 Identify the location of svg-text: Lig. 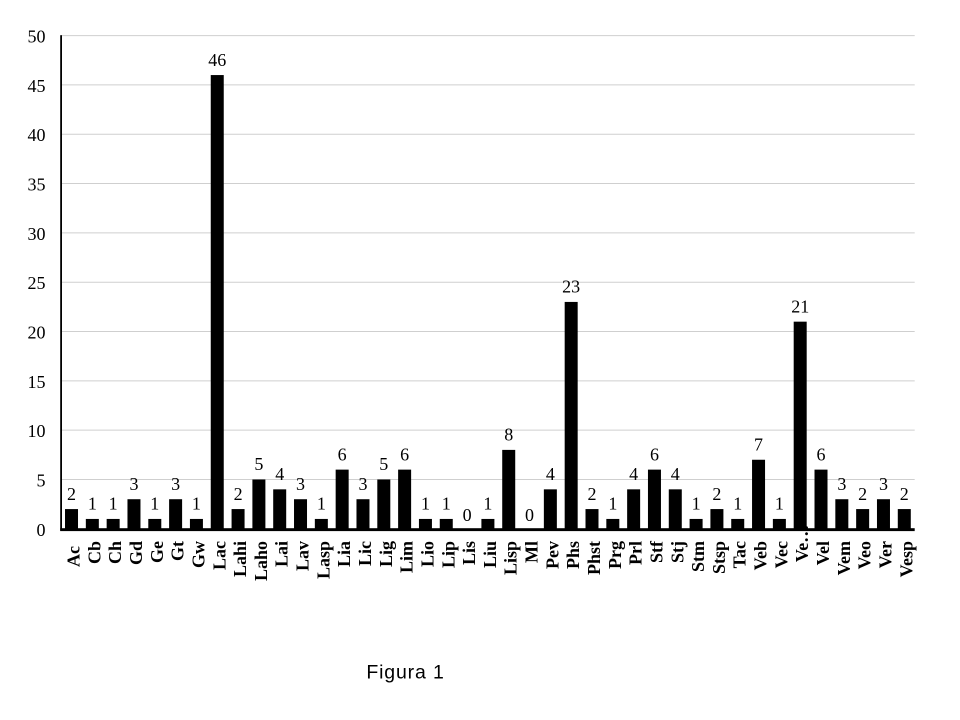
(386, 554).